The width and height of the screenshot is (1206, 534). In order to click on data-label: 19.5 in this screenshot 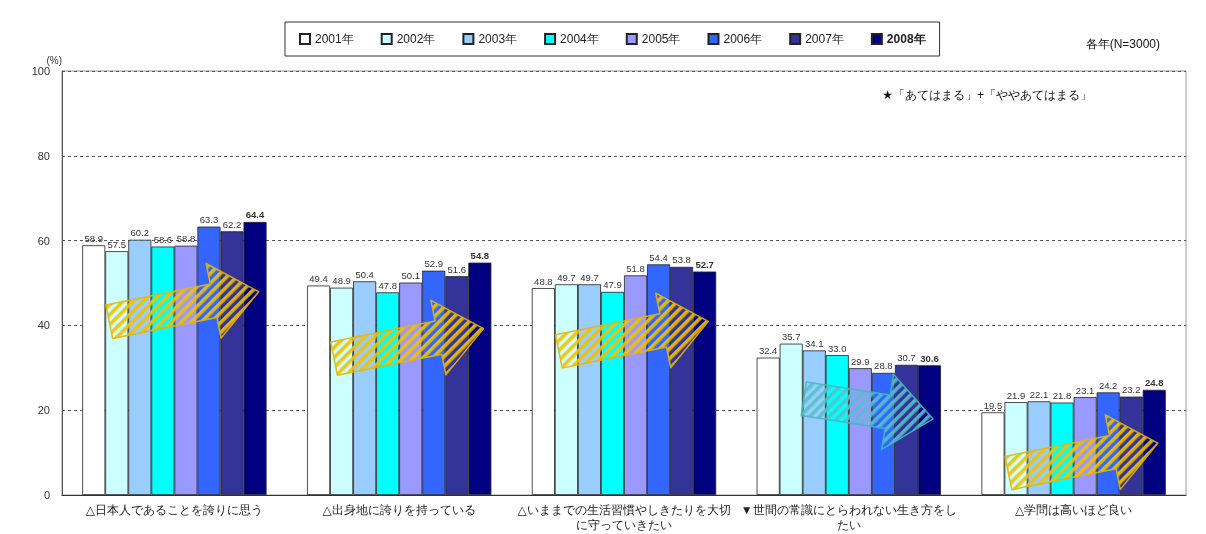, I will do `click(993, 405)`.